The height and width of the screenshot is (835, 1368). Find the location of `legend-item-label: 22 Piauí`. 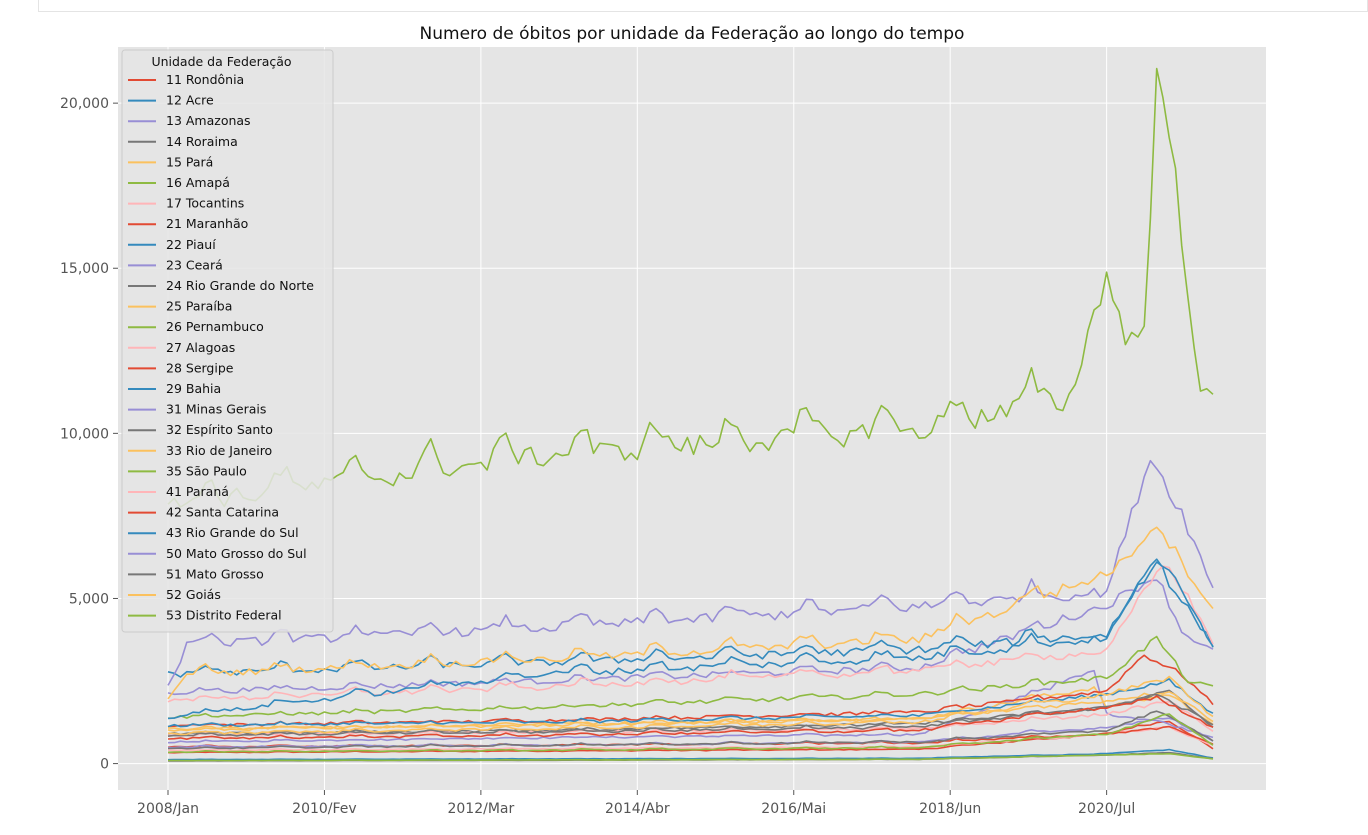

legend-item-label: 22 Piauí is located at coordinates (191, 244).